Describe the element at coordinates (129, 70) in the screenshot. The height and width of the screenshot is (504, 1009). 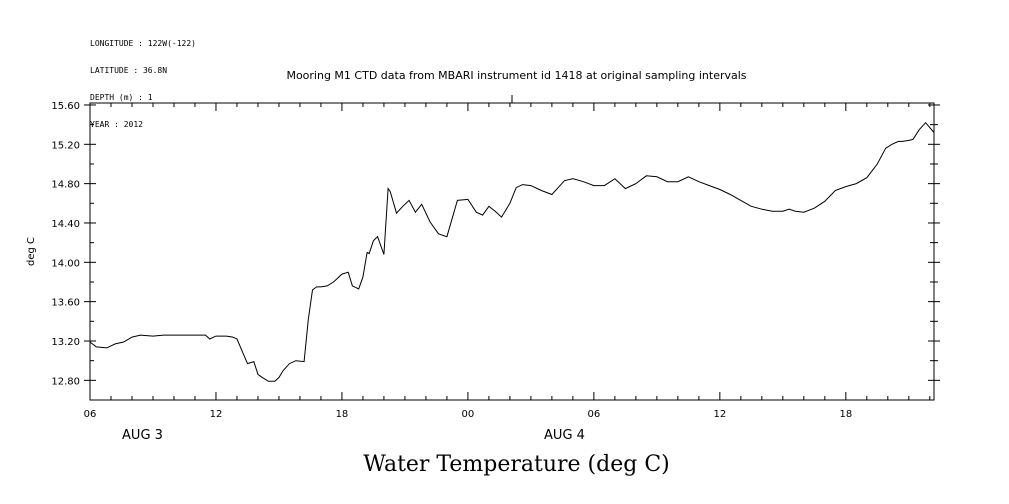
I see `latitude-text: LATITUDE : 36.8N` at that location.